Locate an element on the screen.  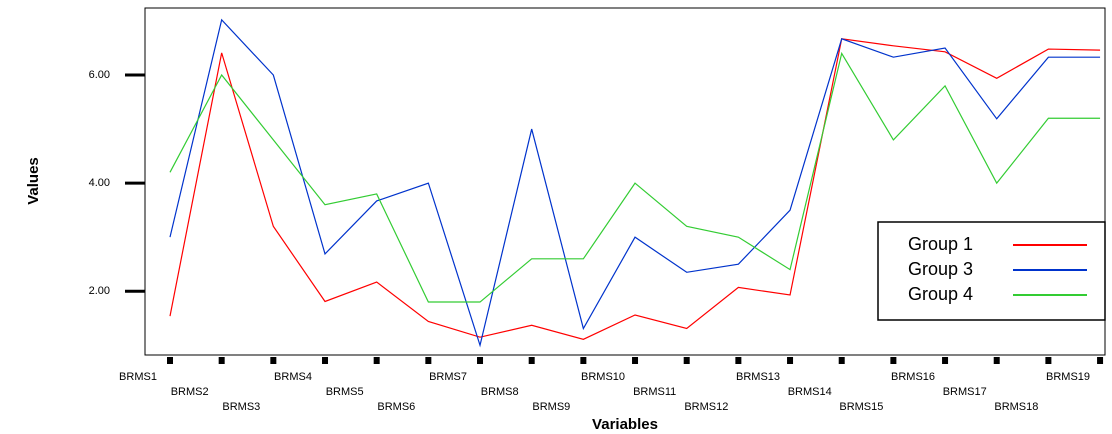
x-tick-label: BRMS19 is located at coordinates (1068, 377).